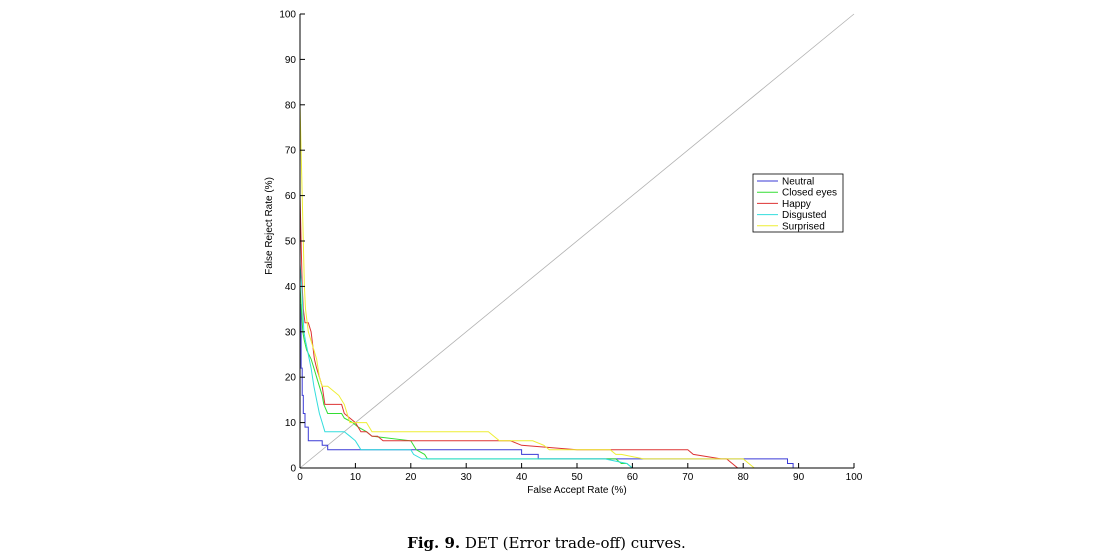 The image size is (1093, 559). What do you see at coordinates (803, 226) in the screenshot?
I see `legend-label: Surprised` at bounding box center [803, 226].